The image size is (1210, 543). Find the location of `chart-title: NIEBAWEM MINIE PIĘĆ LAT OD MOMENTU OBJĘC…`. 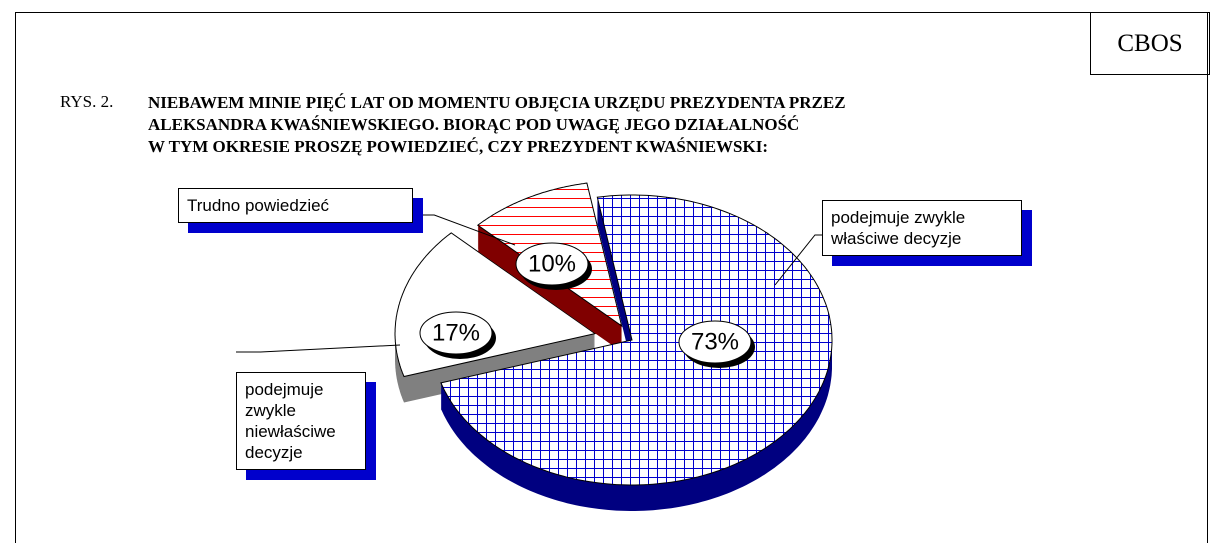

chart-title: NIEBAWEM MINIE PIĘĆ LAT OD MOMENTU OBJĘC… is located at coordinates (497, 125).